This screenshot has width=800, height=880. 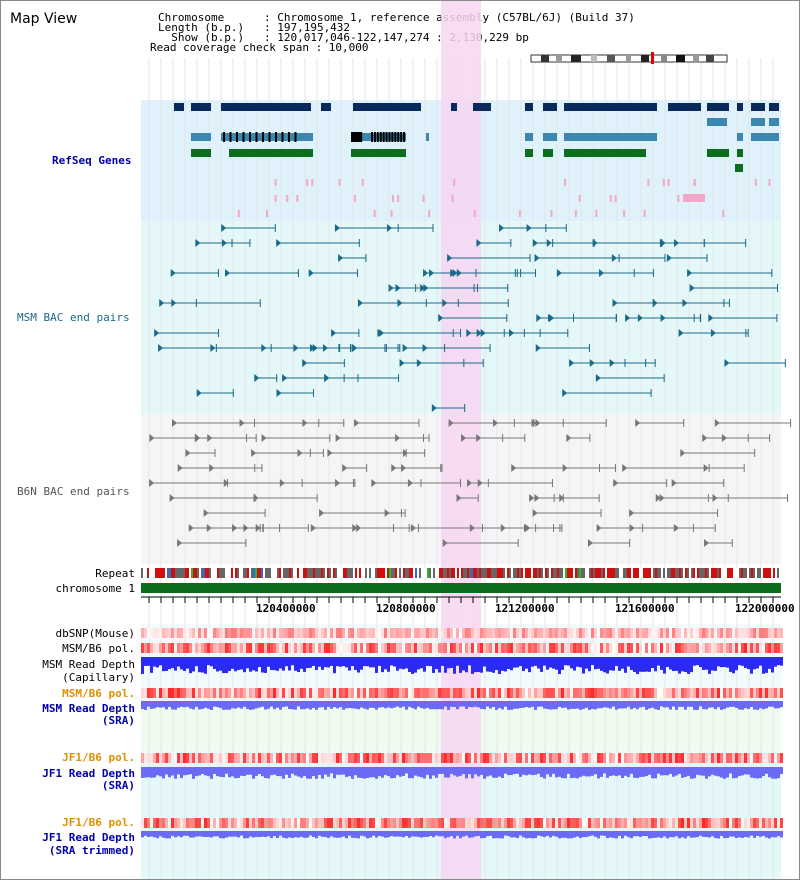 I want to click on msm-bac-end-pairs-label: MSM BAC end pairs, so click(x=73, y=317).